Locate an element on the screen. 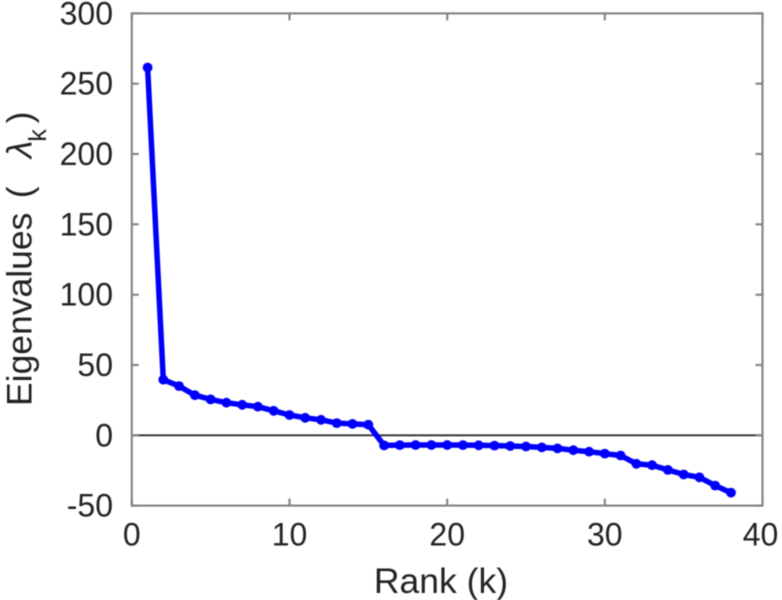 Image resolution: width=782 pixels, height=600 pixels. svg-text: 30 is located at coordinates (605, 535).